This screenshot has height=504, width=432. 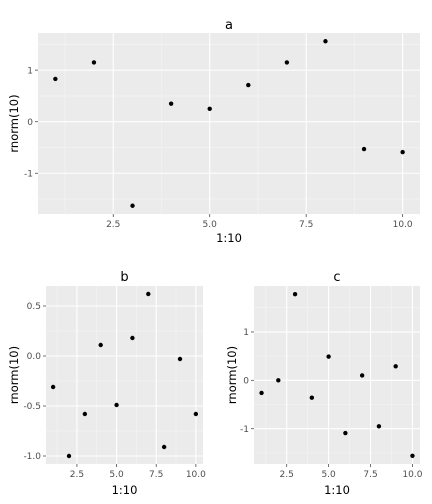 What do you see at coordinates (34, 357) in the screenshot?
I see `y-tick-label: 0.0` at bounding box center [34, 357].